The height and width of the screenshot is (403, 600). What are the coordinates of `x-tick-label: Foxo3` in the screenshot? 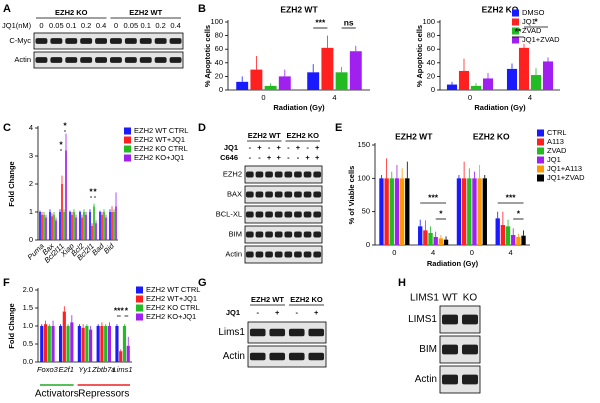 It's located at (48, 369).